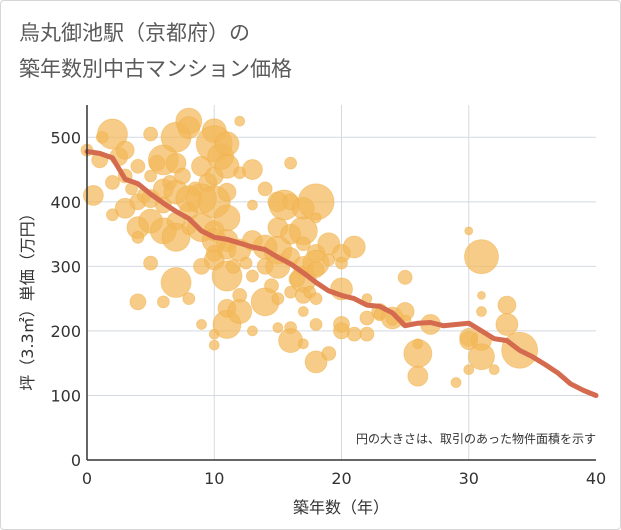 This screenshot has height=530, width=621. What do you see at coordinates (155, 69) in the screenshot?
I see `title-line-2: 築年数別中古マンション価格` at bounding box center [155, 69].